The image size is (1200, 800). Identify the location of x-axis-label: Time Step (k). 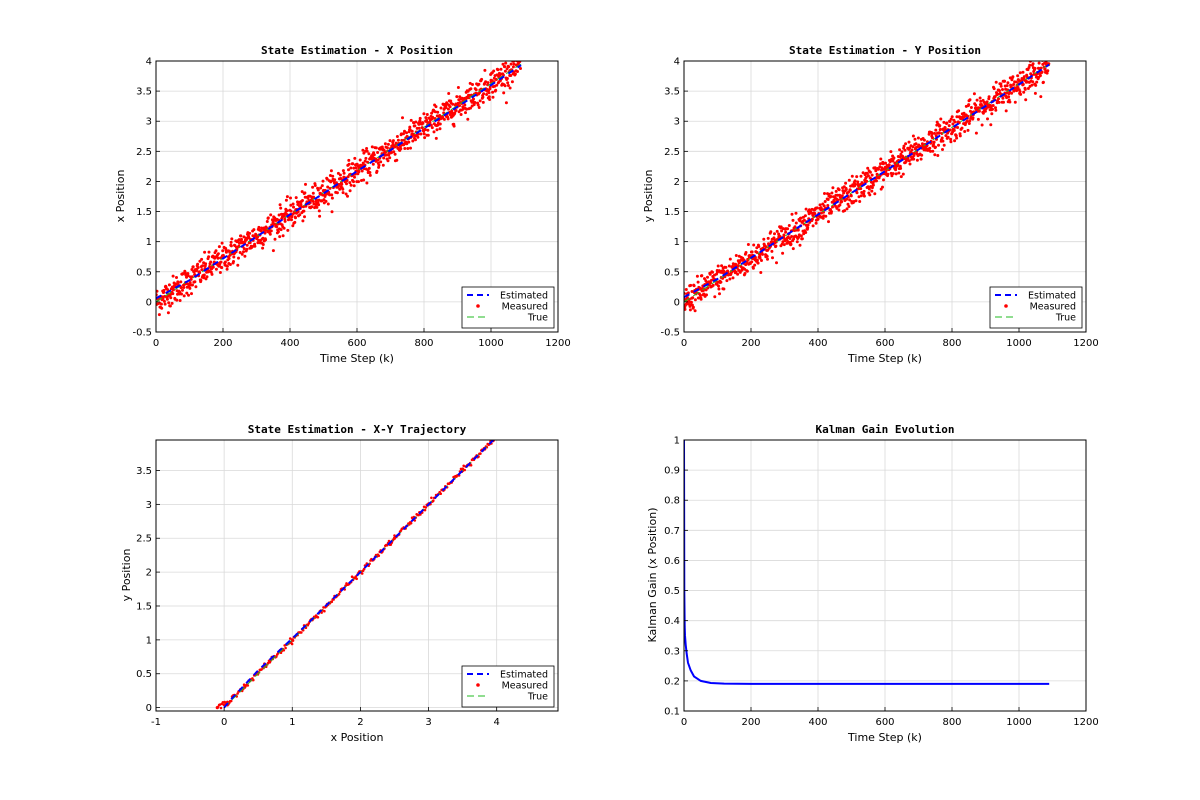
(884, 358).